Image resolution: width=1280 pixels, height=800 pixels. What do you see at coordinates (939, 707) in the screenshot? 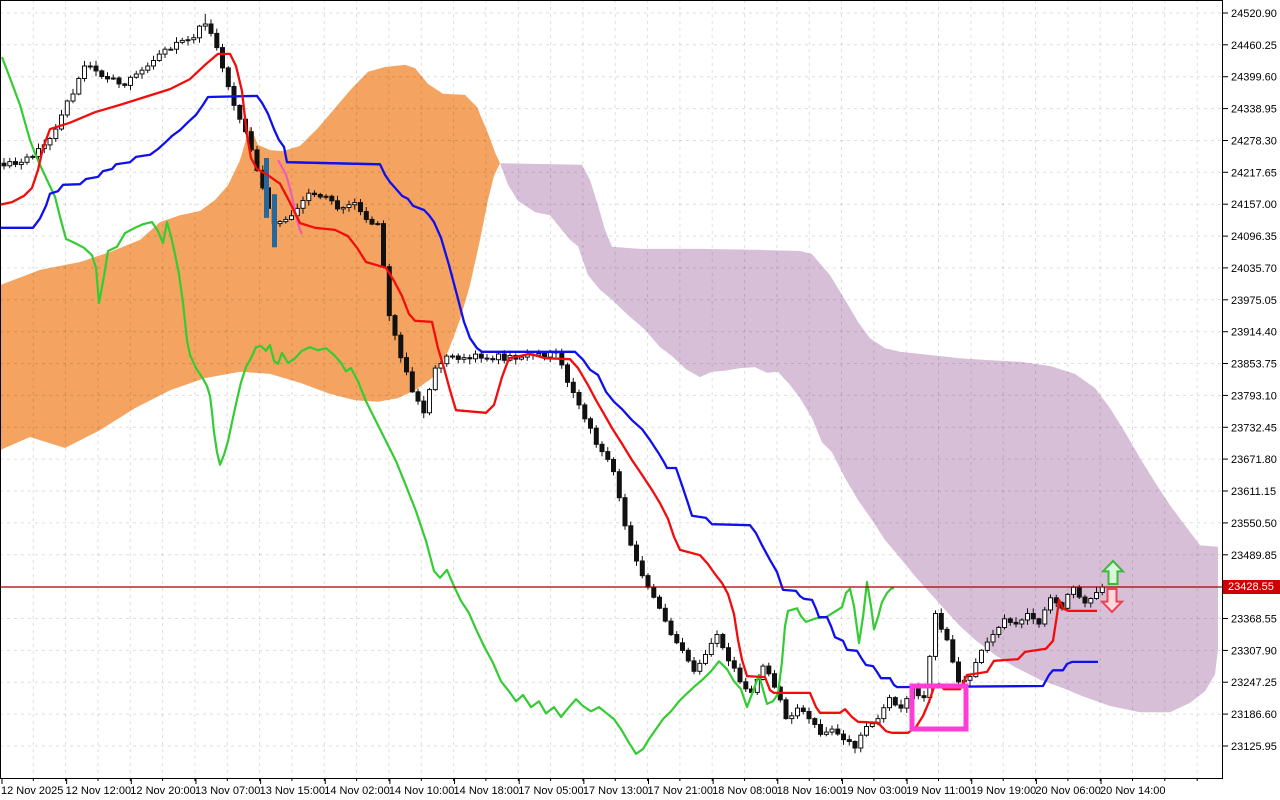
I see `highlight-rectangle` at bounding box center [939, 707].